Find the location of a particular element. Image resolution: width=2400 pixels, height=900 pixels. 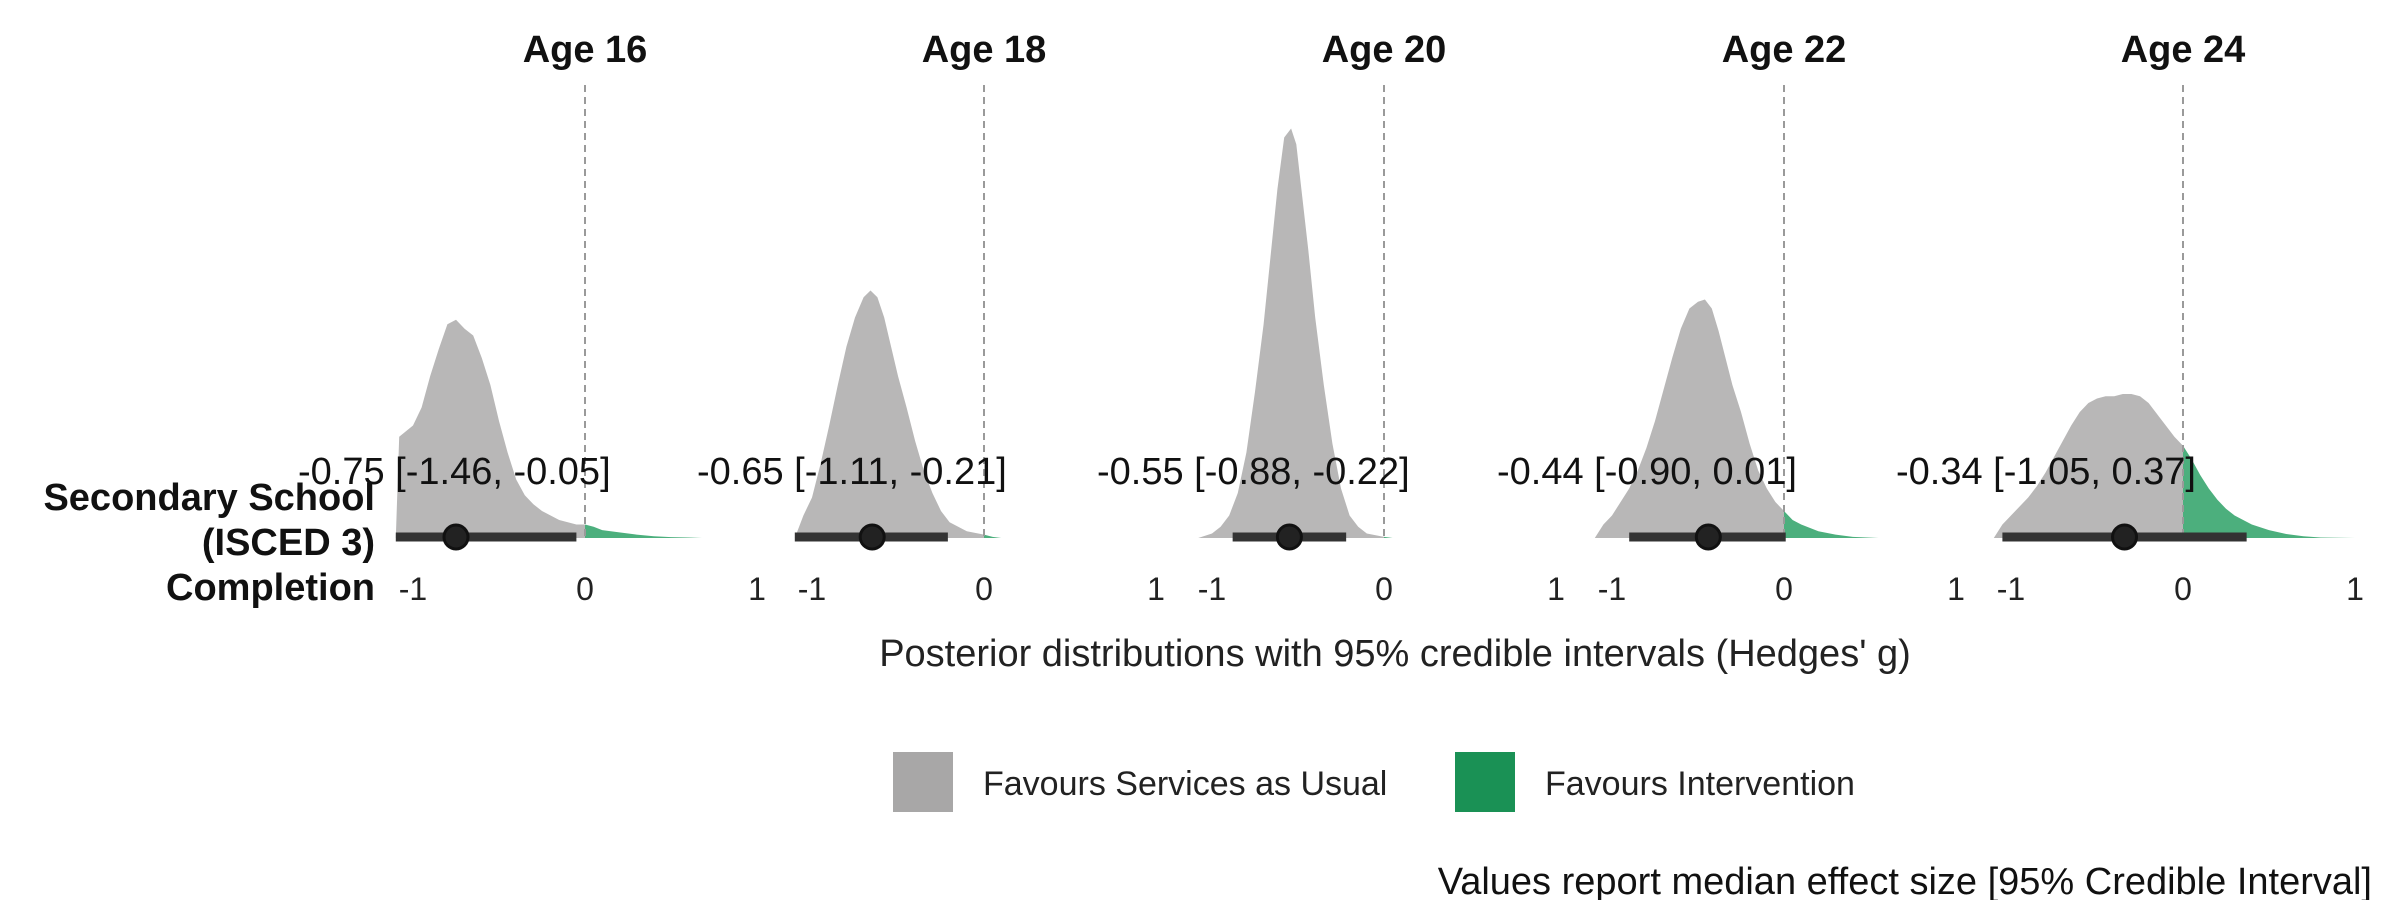

facet-title: Age 18 is located at coordinates (984, 50).